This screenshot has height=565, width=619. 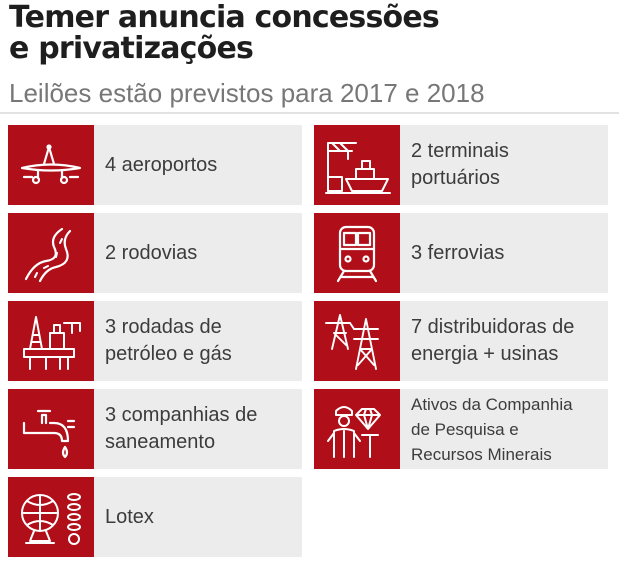 What do you see at coordinates (224, 17) in the screenshot?
I see `title-line-1: Temer anuncia concessões` at bounding box center [224, 17].